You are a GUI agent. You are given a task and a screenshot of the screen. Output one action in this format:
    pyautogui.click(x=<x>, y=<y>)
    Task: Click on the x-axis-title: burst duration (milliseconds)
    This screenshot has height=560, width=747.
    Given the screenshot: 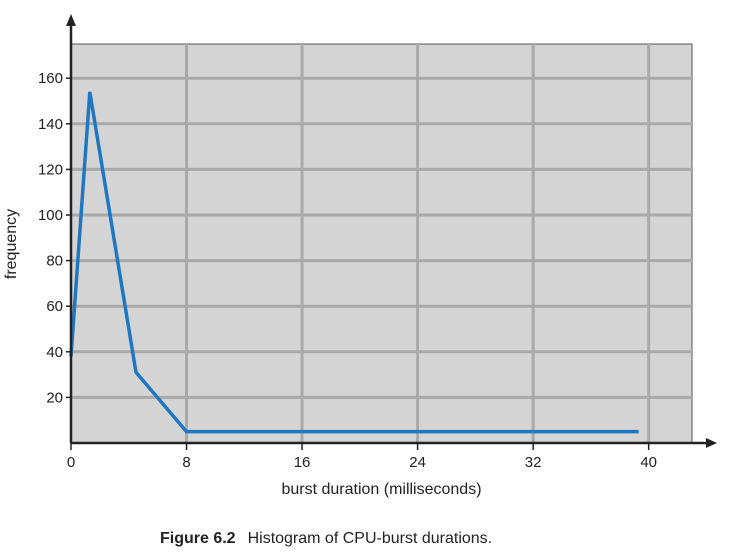 What is the action you would take?
    pyautogui.click(x=381, y=489)
    